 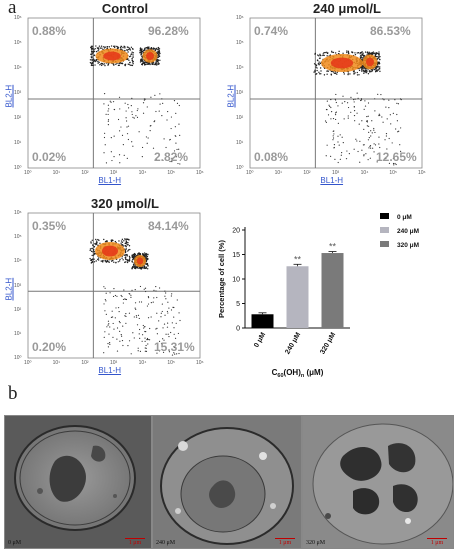 What do you see at coordinates (12, 9) in the screenshot?
I see `panel-a-label: a` at bounding box center [12, 9].